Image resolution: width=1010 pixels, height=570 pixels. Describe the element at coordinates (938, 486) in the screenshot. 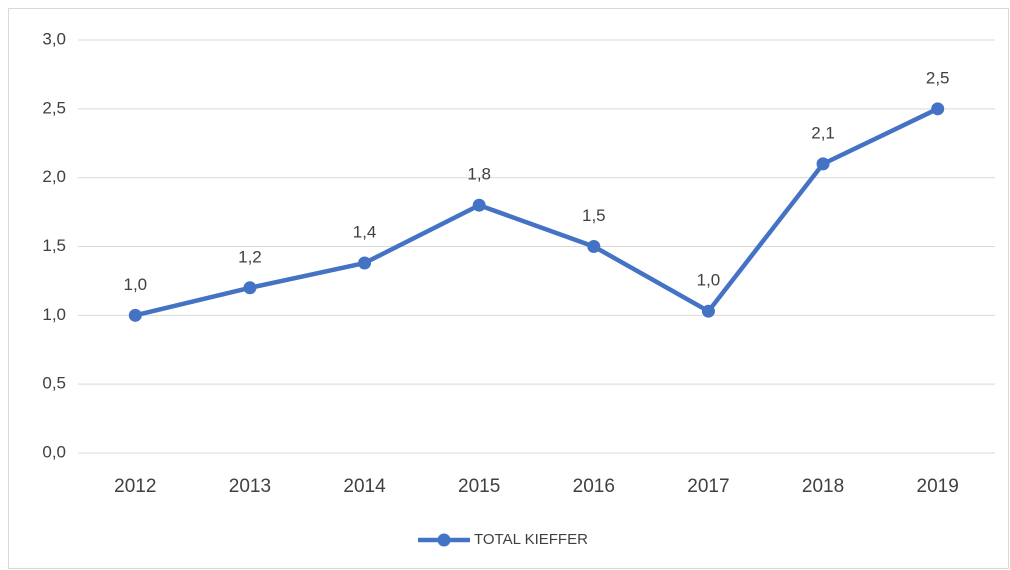

I see `x-tick-label: 2019` at that location.